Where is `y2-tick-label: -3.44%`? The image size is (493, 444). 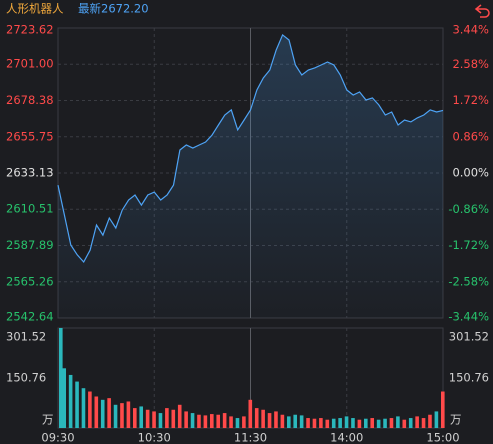 y2-tick-label: -3.44% is located at coordinates (468, 317).